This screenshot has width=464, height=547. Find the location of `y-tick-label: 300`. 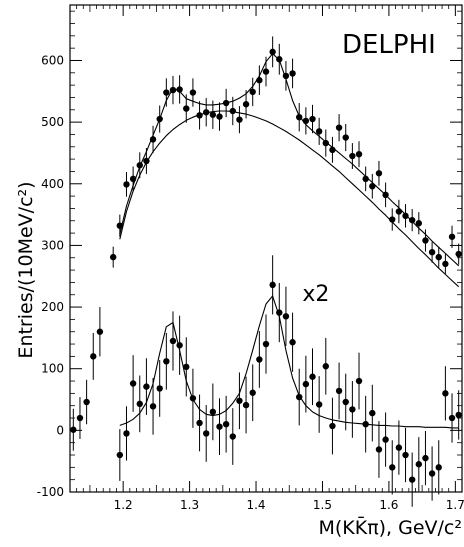

y-tick-label: 300 is located at coordinates (52, 245).